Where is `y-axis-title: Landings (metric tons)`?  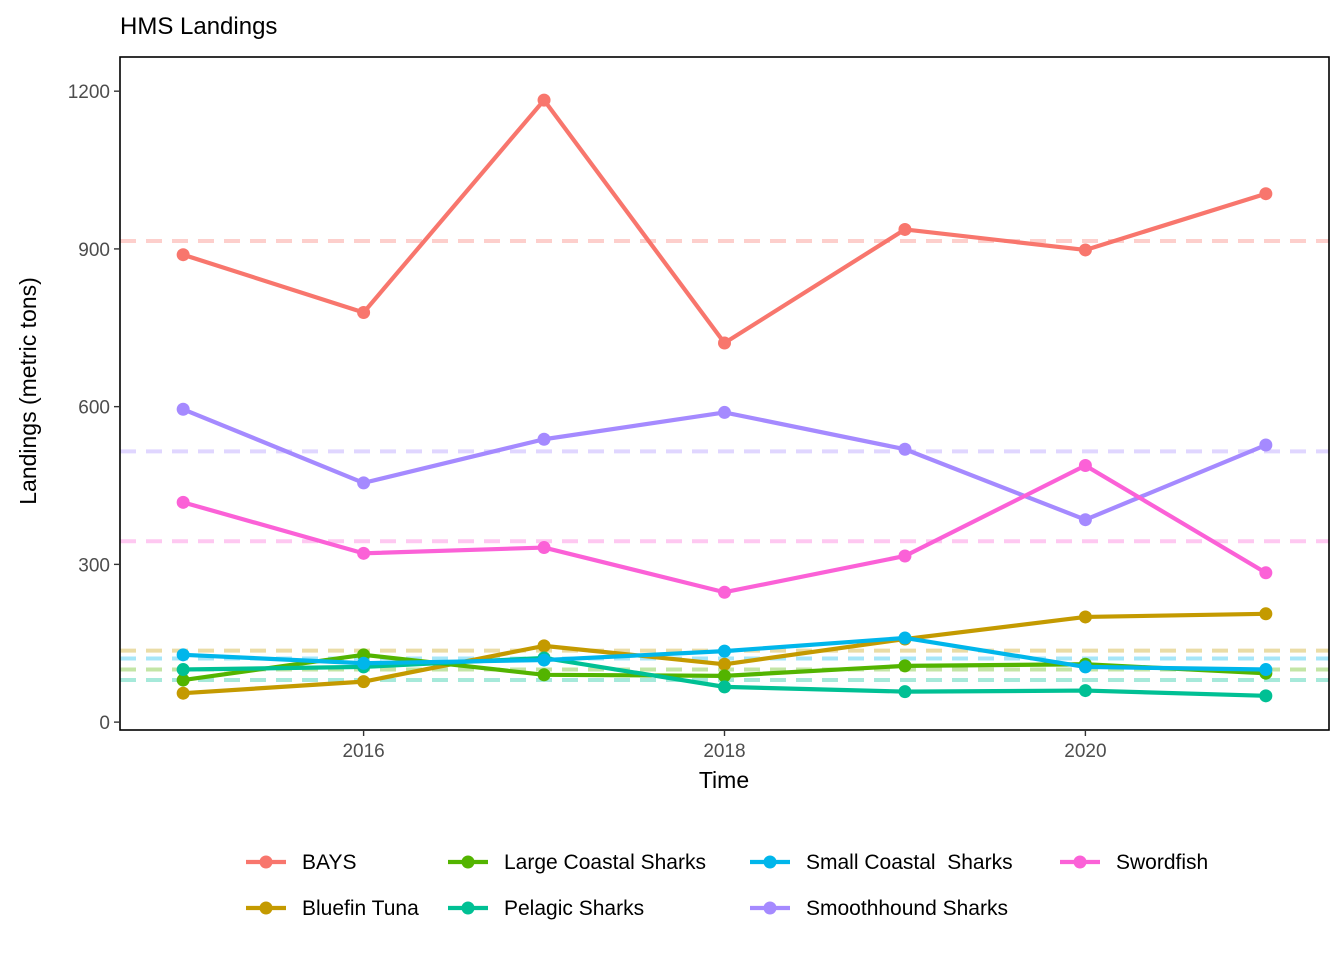 y-axis-title: Landings (metric tons) is located at coordinates (28, 391).